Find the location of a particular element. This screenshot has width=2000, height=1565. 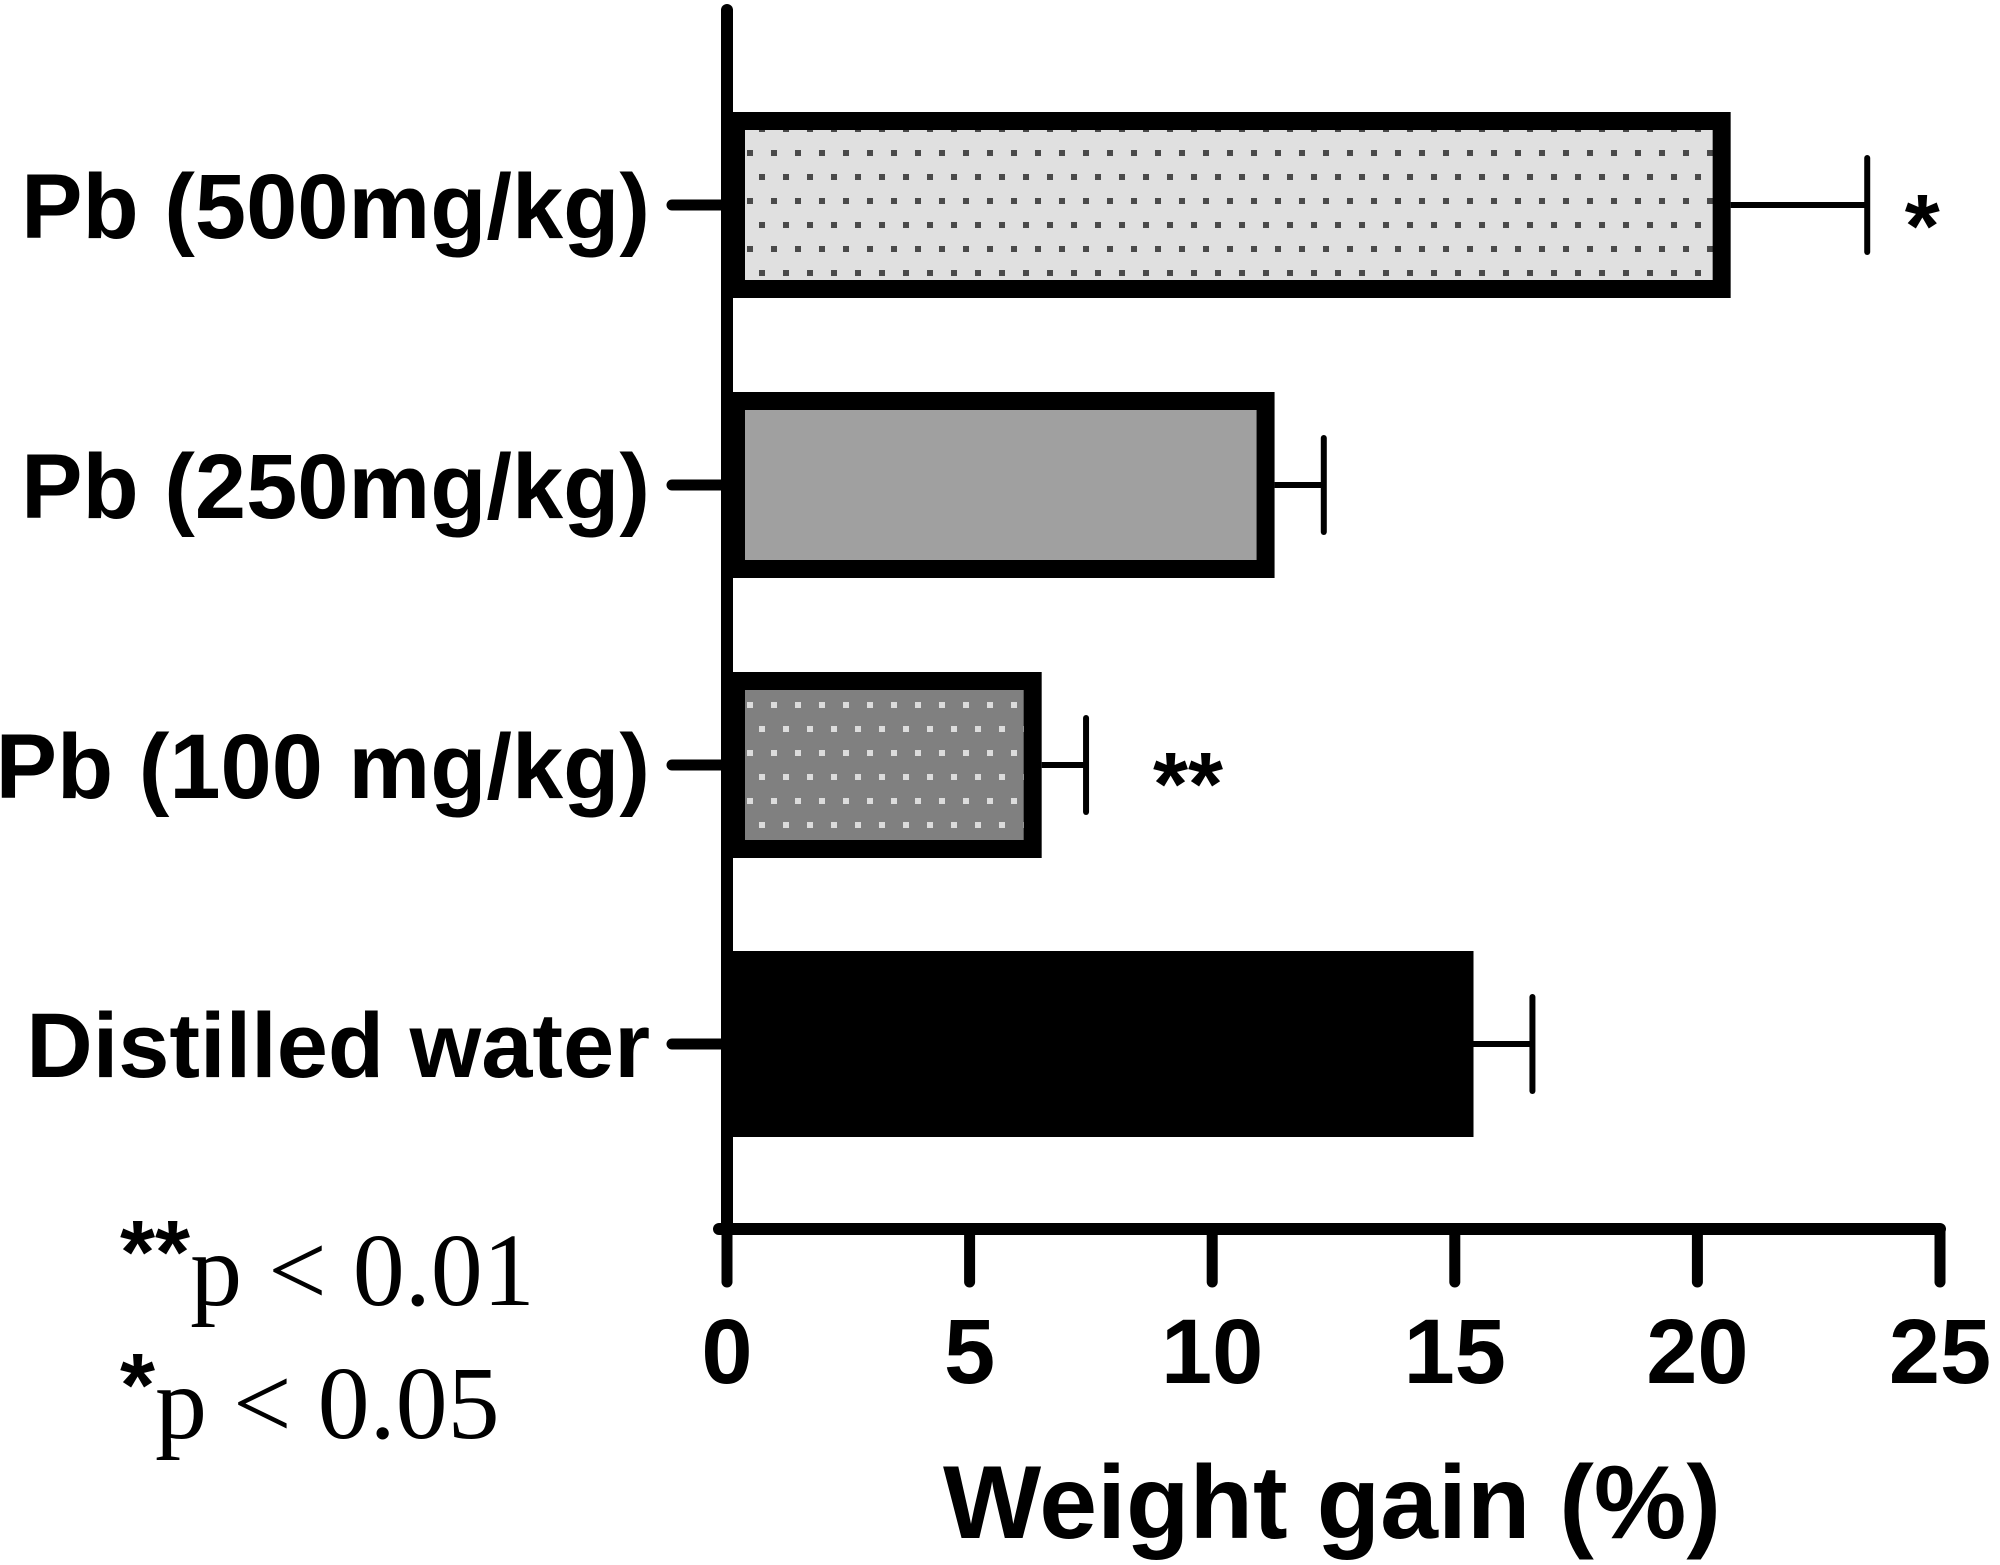

x-tick-label: 10 is located at coordinates (1212, 1352).